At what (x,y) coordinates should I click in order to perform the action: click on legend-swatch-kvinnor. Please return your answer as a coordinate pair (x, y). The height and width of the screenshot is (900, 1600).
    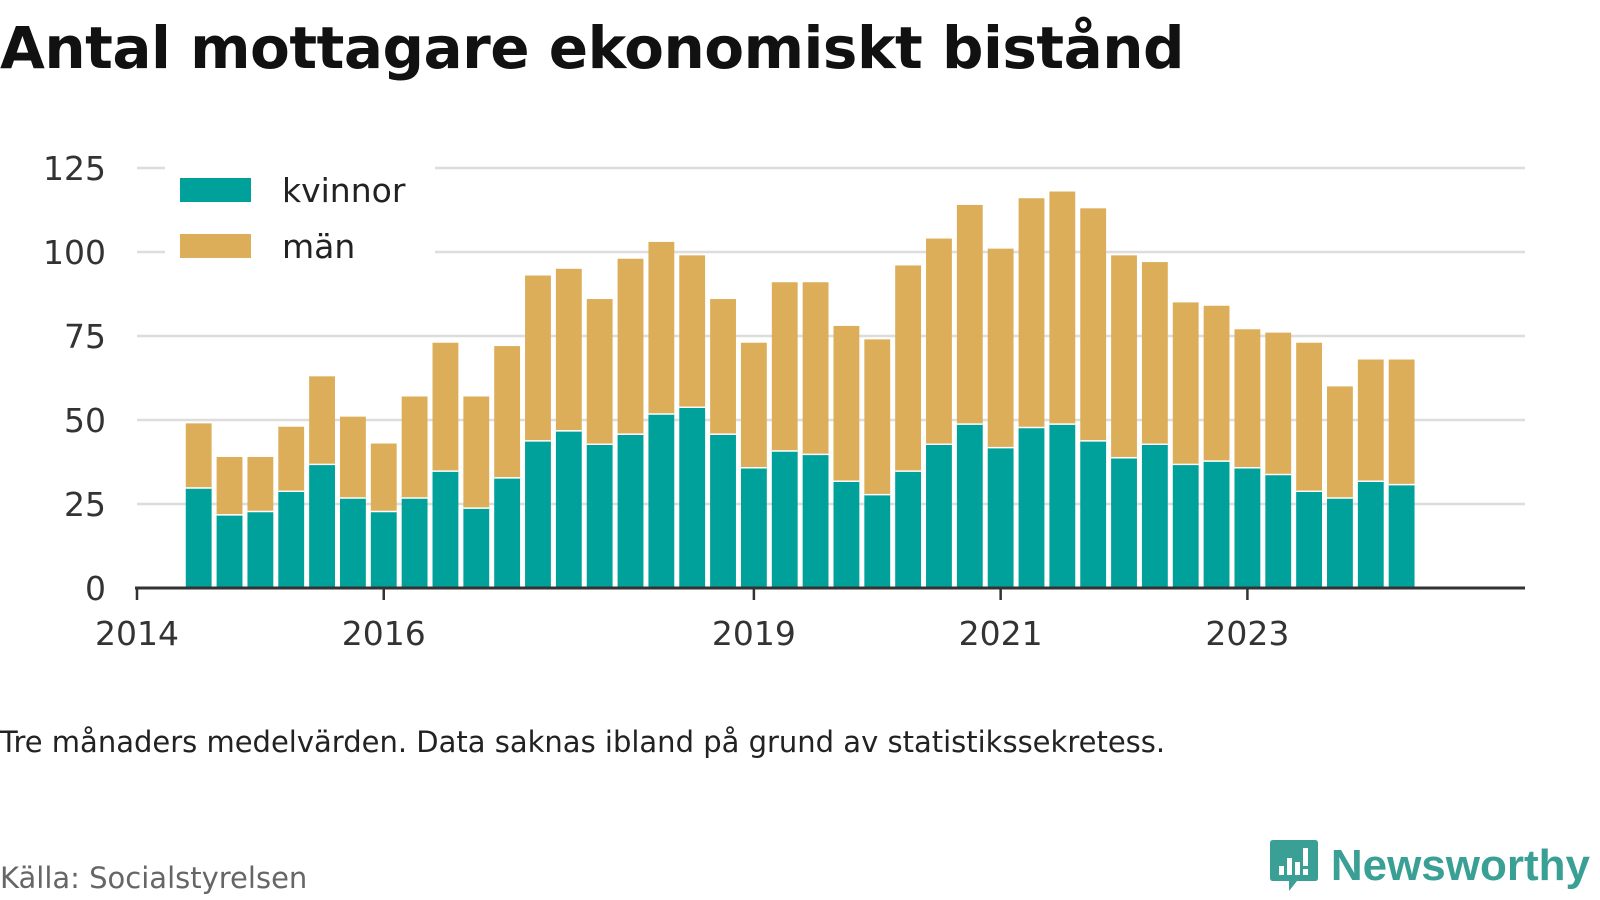
    Looking at the image, I should click on (215, 190).